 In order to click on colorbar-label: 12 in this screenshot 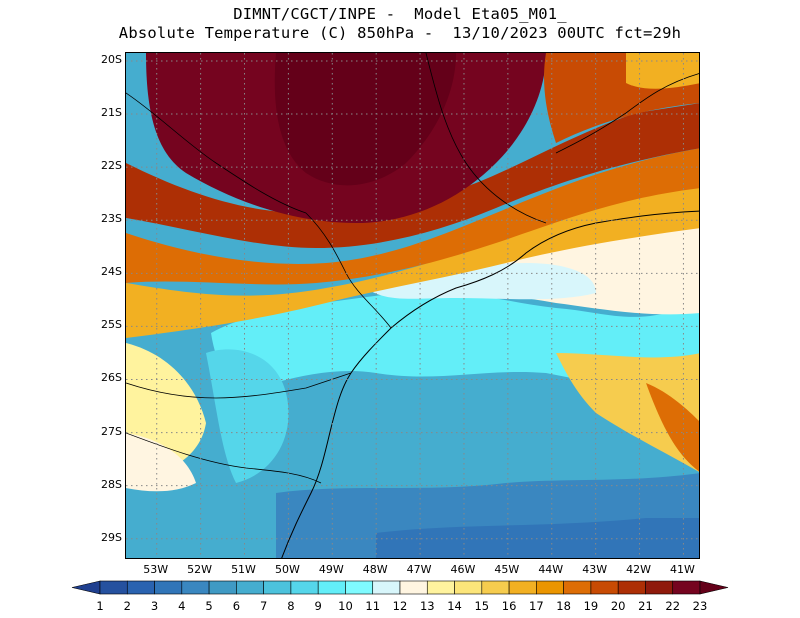, I will do `click(400, 606)`.